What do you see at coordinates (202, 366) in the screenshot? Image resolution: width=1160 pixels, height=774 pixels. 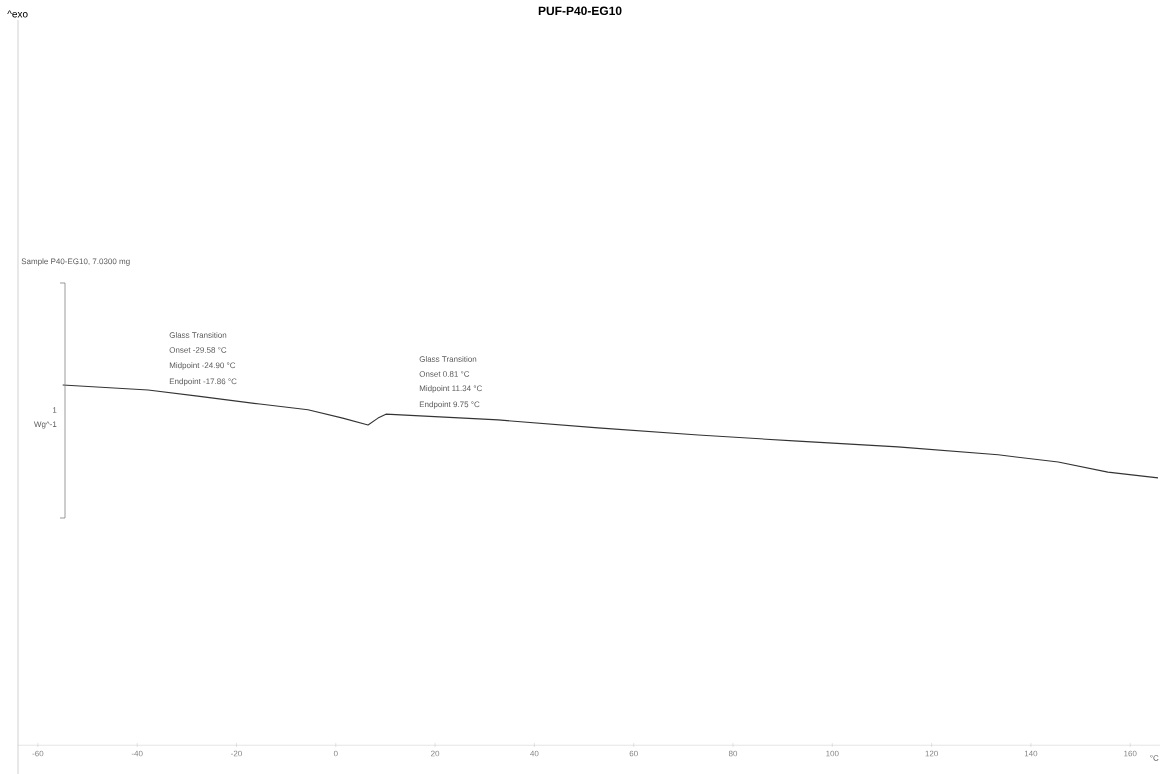 I see `text: Midpoint -24.90 °C` at bounding box center [202, 366].